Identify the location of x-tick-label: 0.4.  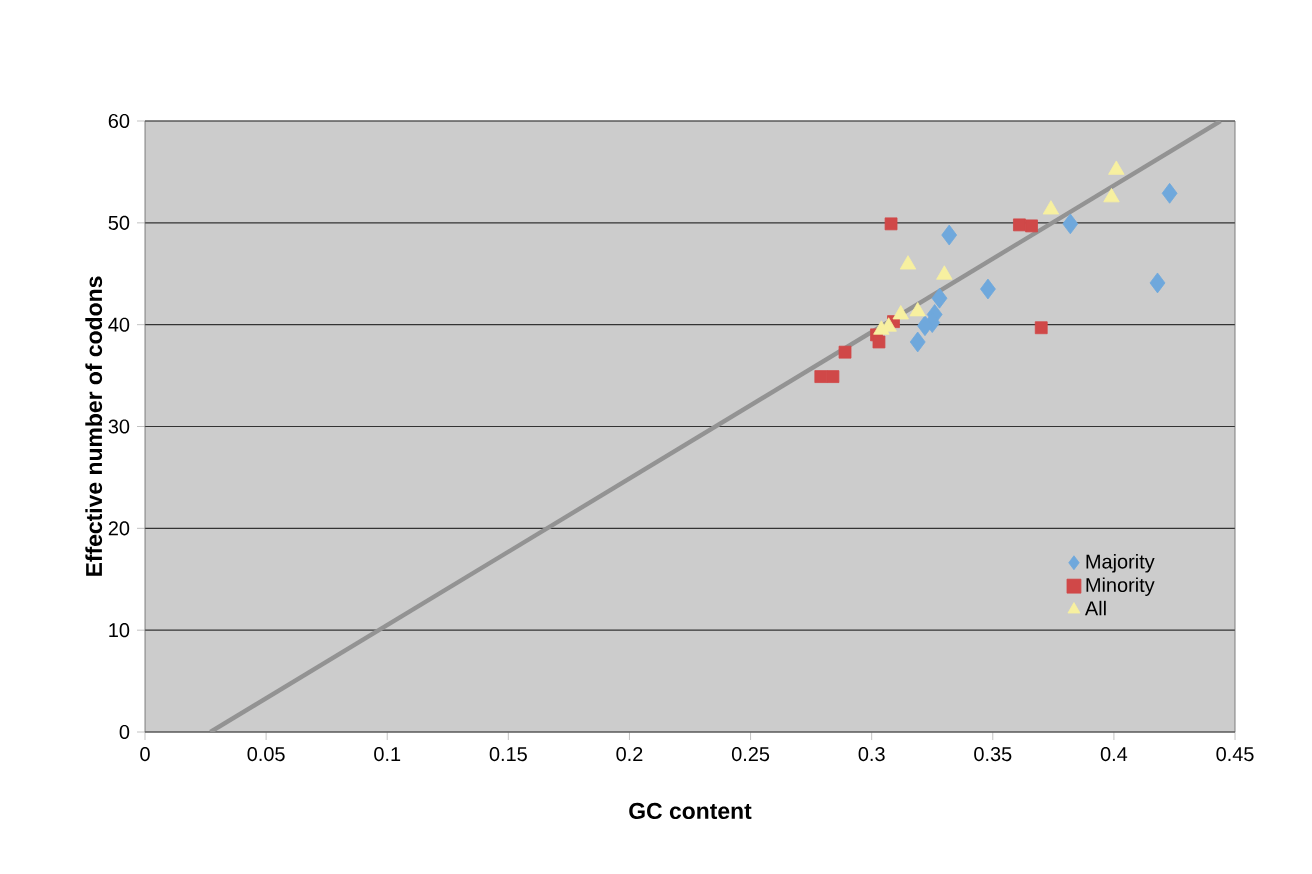
(1114, 754).